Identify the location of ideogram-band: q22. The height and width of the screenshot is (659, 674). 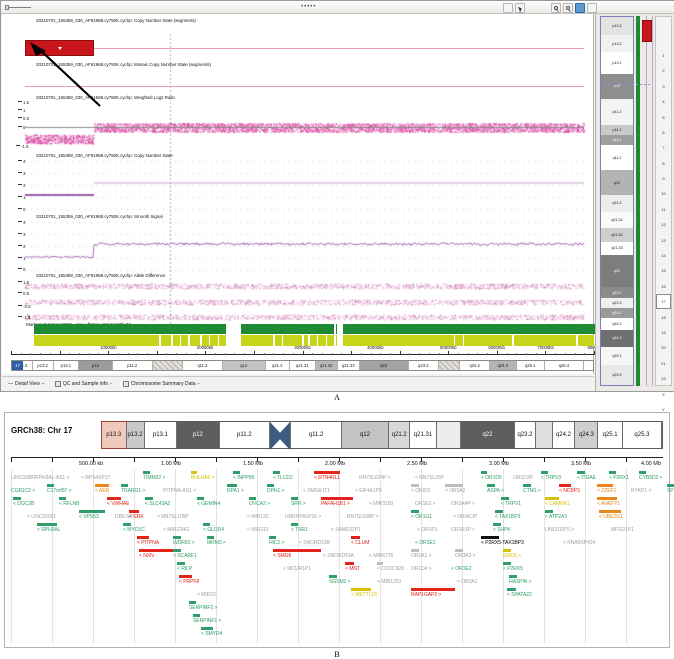
(384, 365).